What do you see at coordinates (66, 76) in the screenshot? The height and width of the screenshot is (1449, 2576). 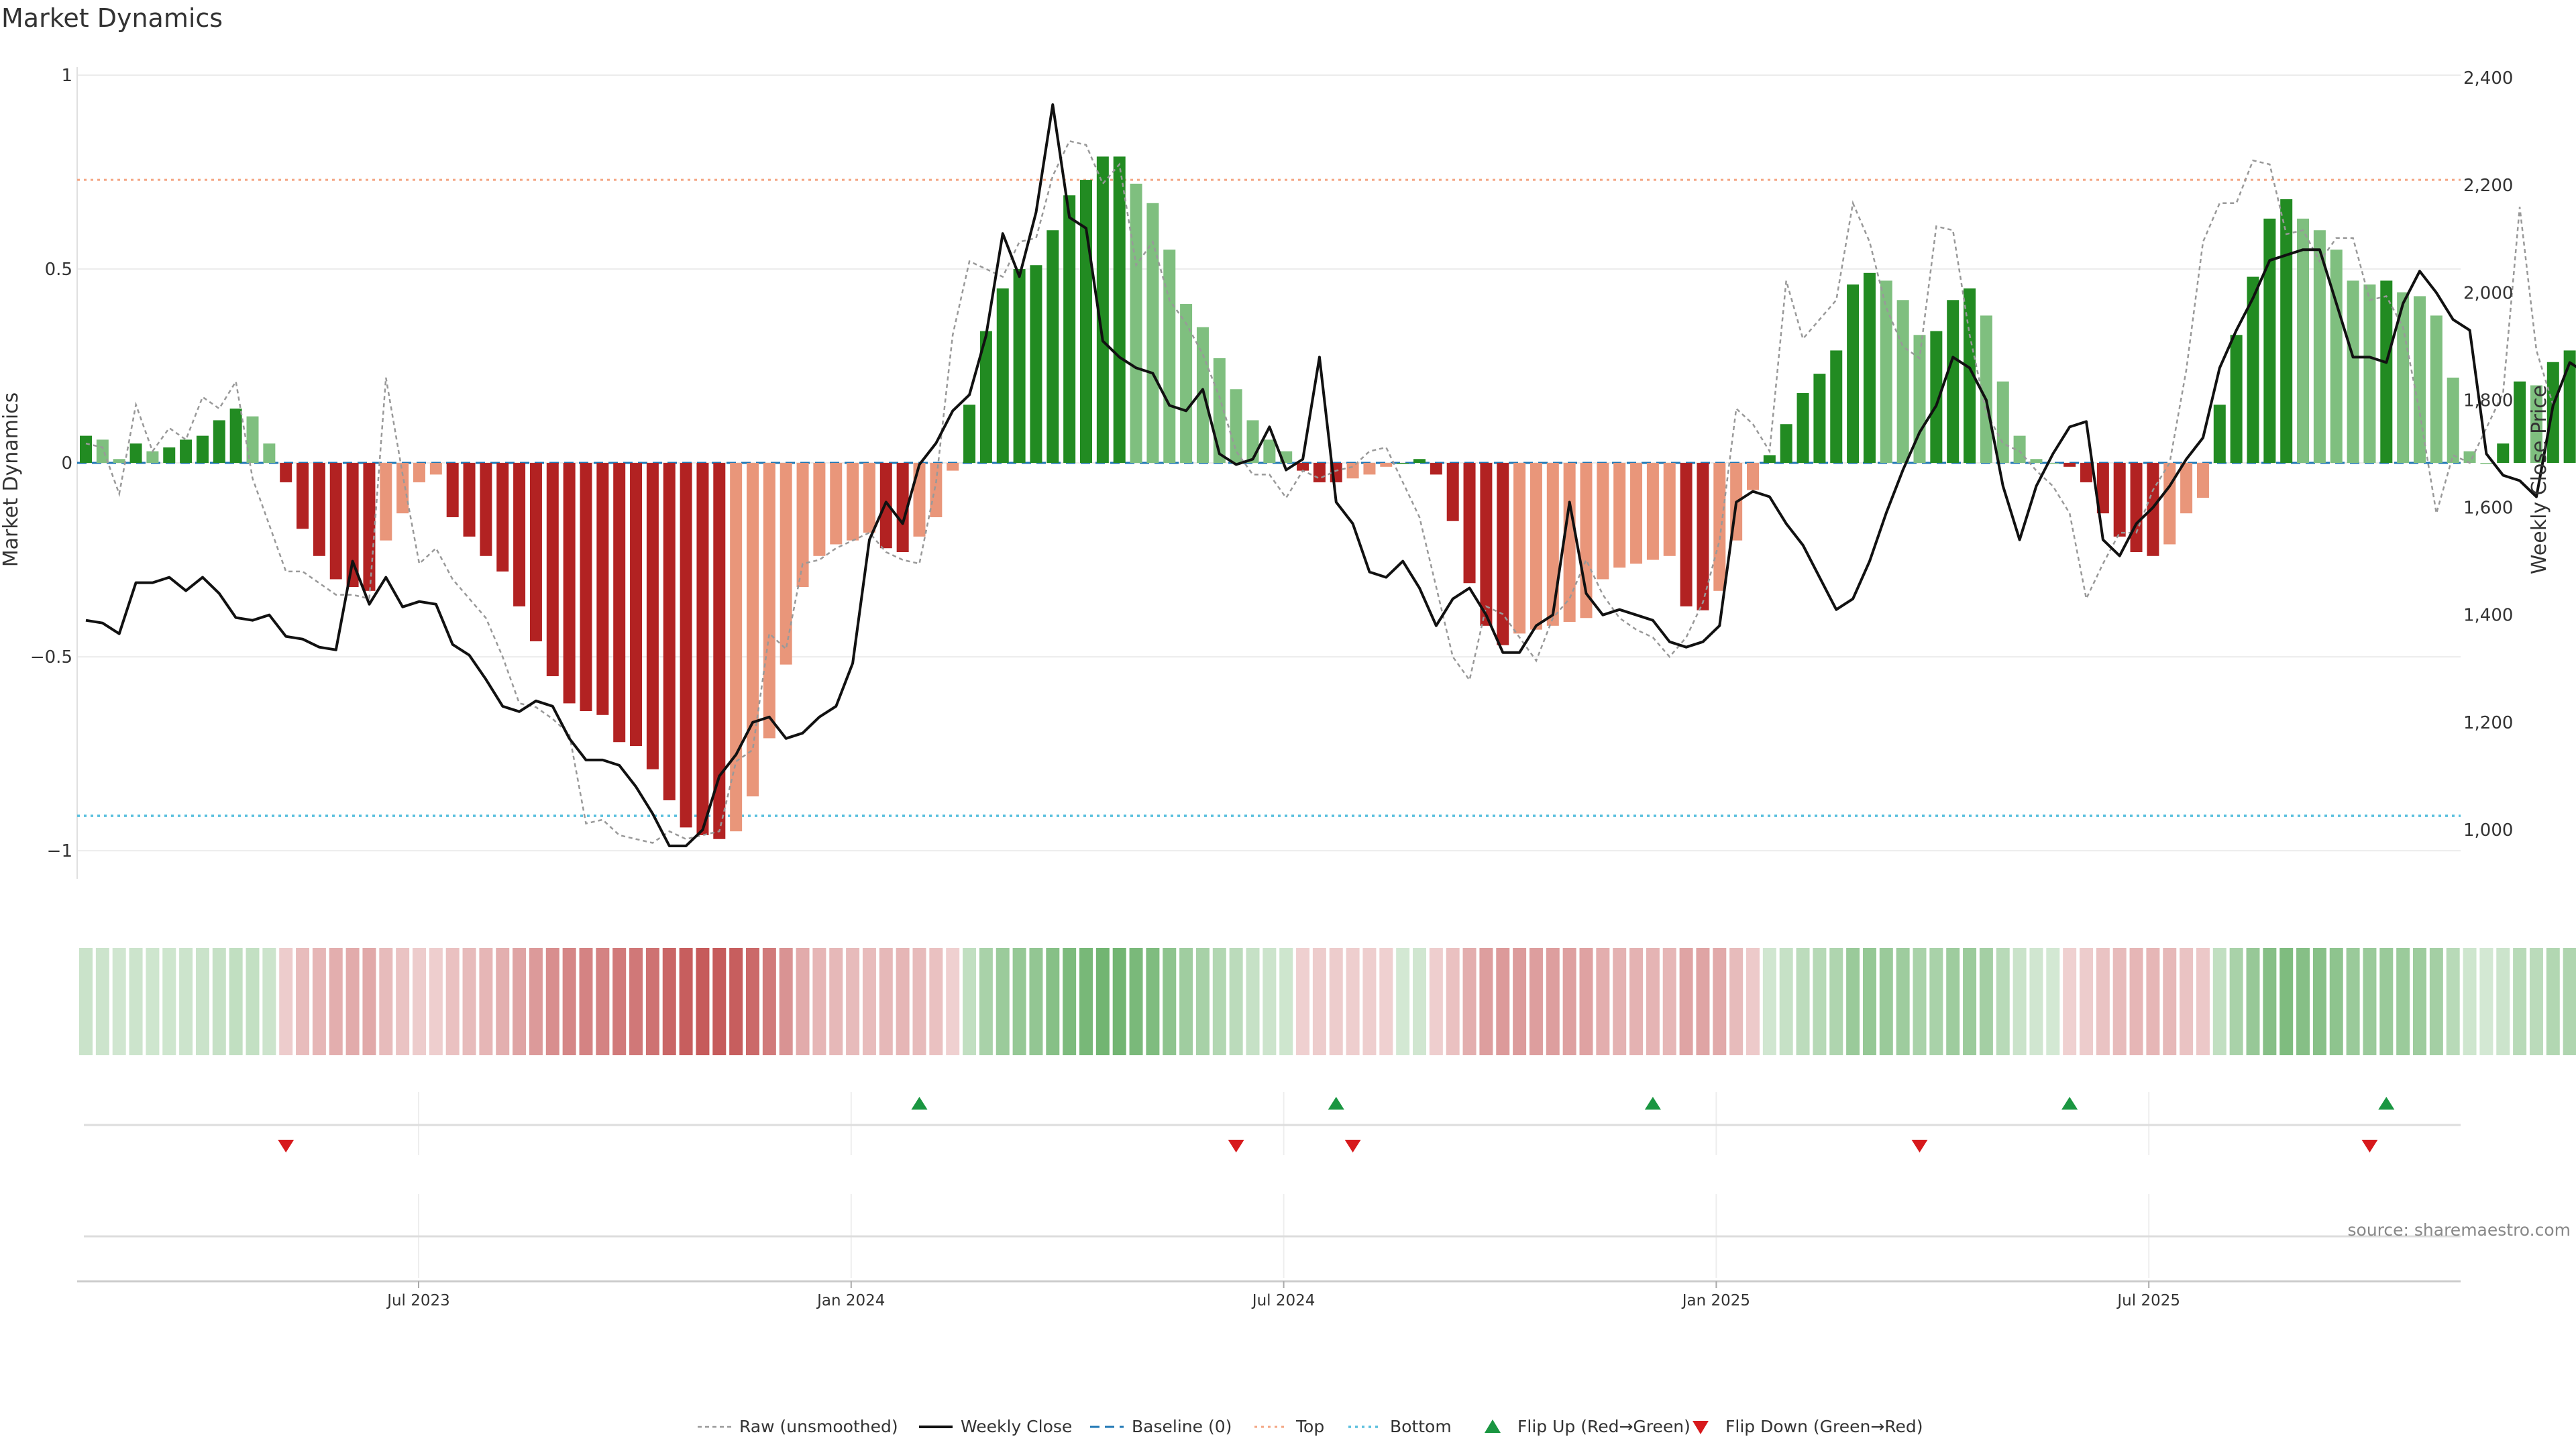 I see `left-tick-label: 1` at bounding box center [66, 76].